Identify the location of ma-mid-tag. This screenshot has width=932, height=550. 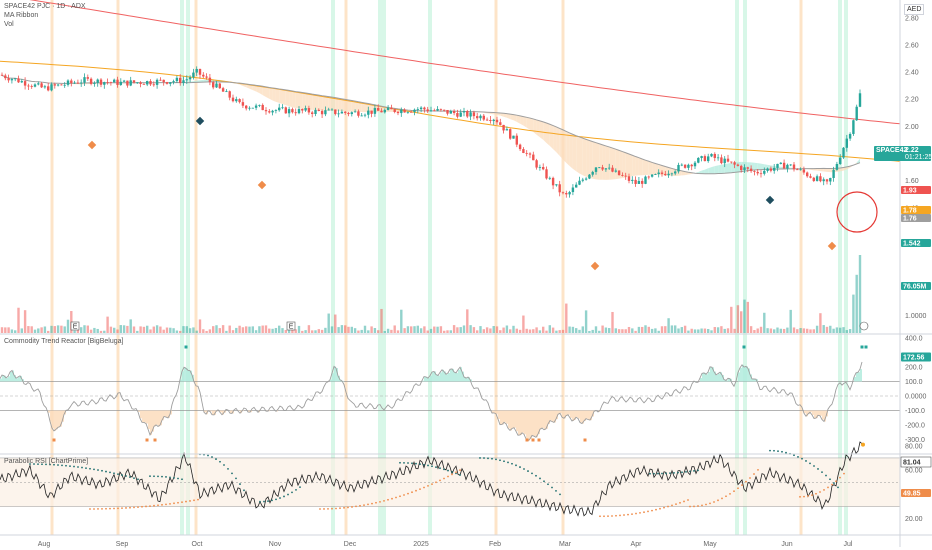
(916, 210).